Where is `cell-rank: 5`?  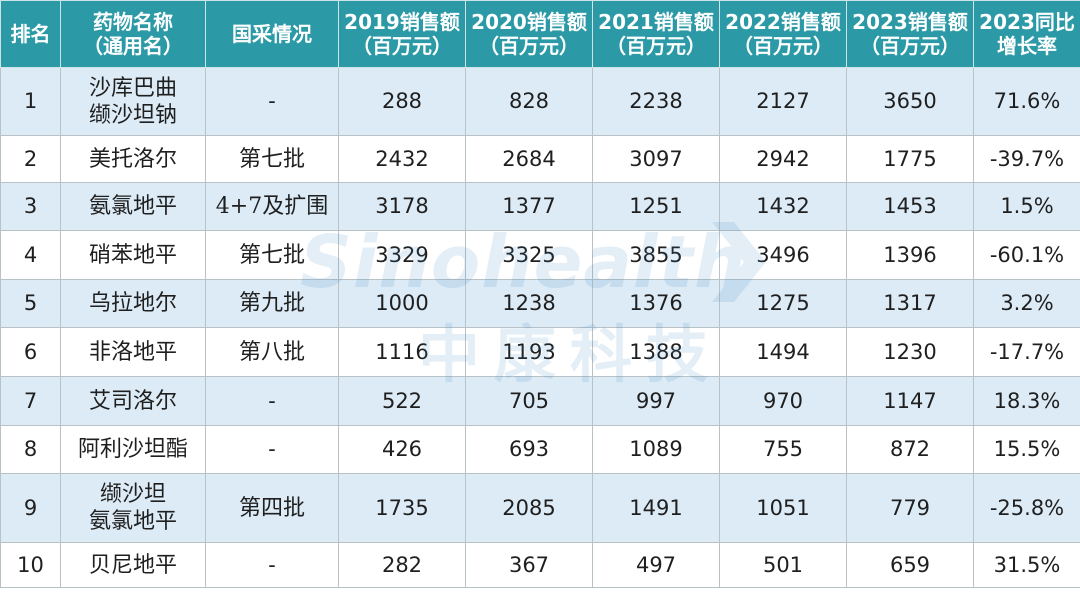 cell-rank: 5 is located at coordinates (30, 303).